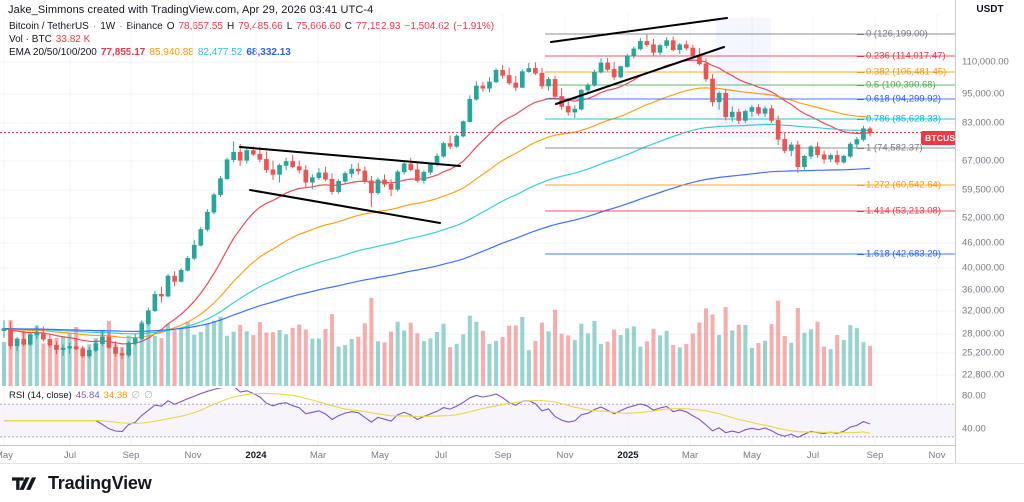  What do you see at coordinates (220, 52) in the screenshot?
I see `legend-ema100-value: 82,477.52` at bounding box center [220, 52].